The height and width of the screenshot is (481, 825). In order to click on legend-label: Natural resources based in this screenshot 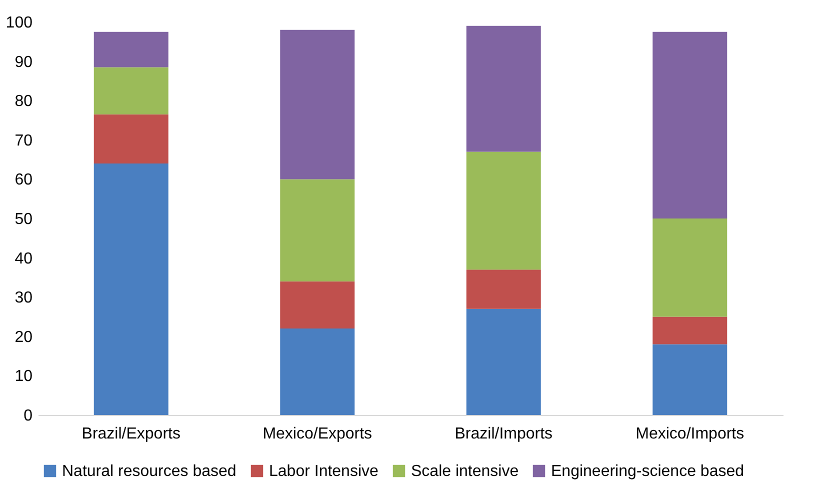, I will do `click(149, 471)`.